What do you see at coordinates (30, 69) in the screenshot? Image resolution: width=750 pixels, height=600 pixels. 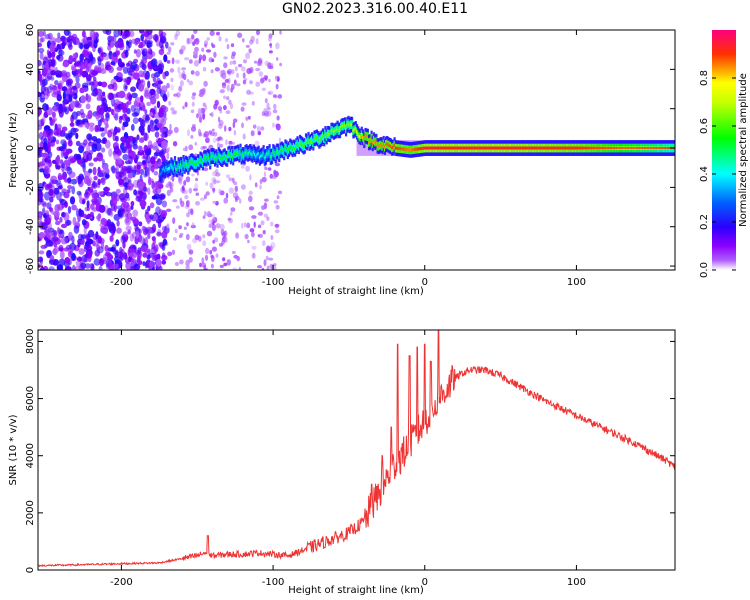 I see `y-tick-label: 40` at bounding box center [30, 69].